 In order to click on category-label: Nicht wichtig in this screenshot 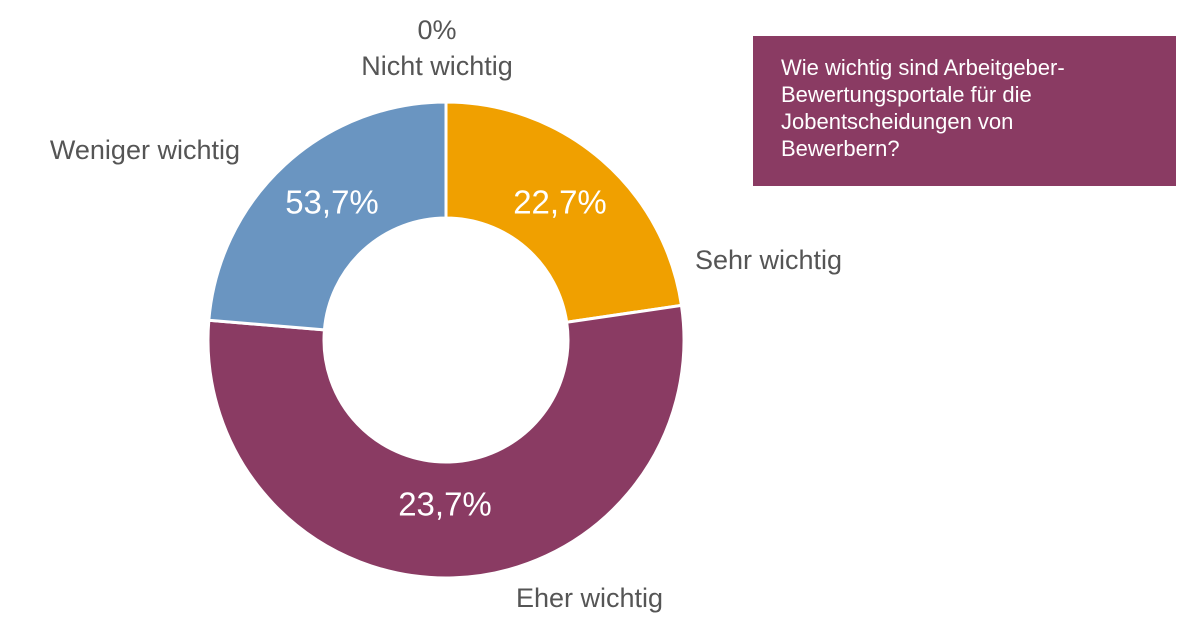, I will do `click(437, 66)`.